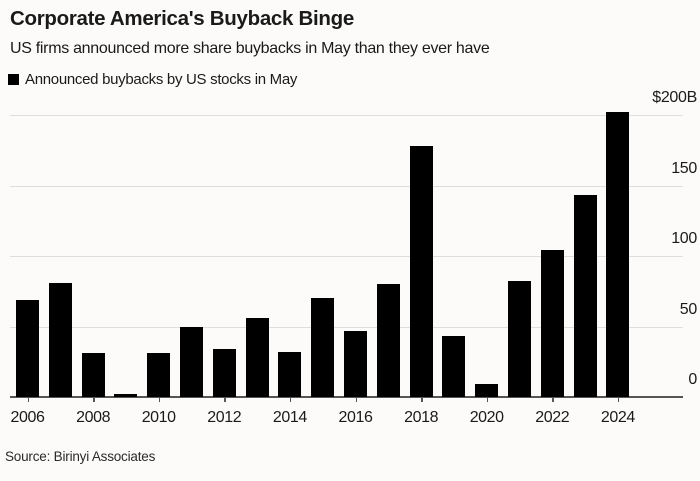 This screenshot has width=700, height=481. What do you see at coordinates (692, 379) in the screenshot?
I see `y-axis-label-0: 0` at bounding box center [692, 379].